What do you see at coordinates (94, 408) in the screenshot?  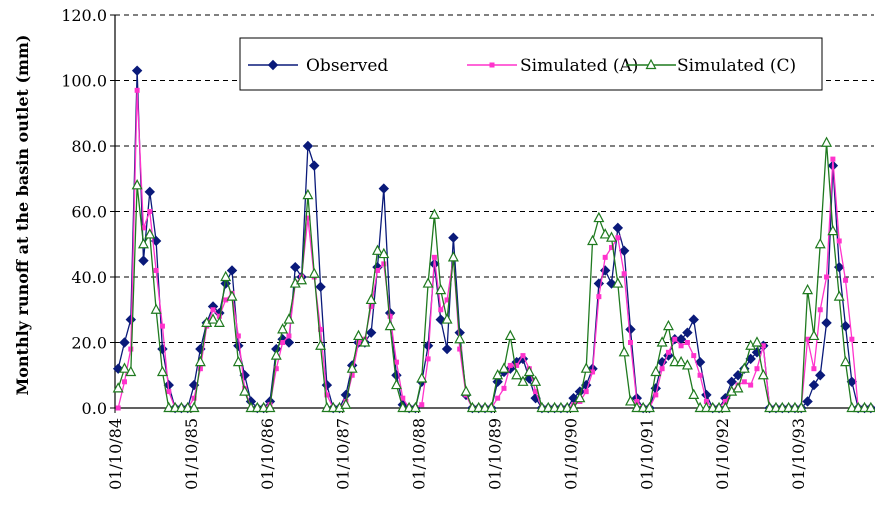 I see `y-tick-label: 0.0` at bounding box center [94, 408].